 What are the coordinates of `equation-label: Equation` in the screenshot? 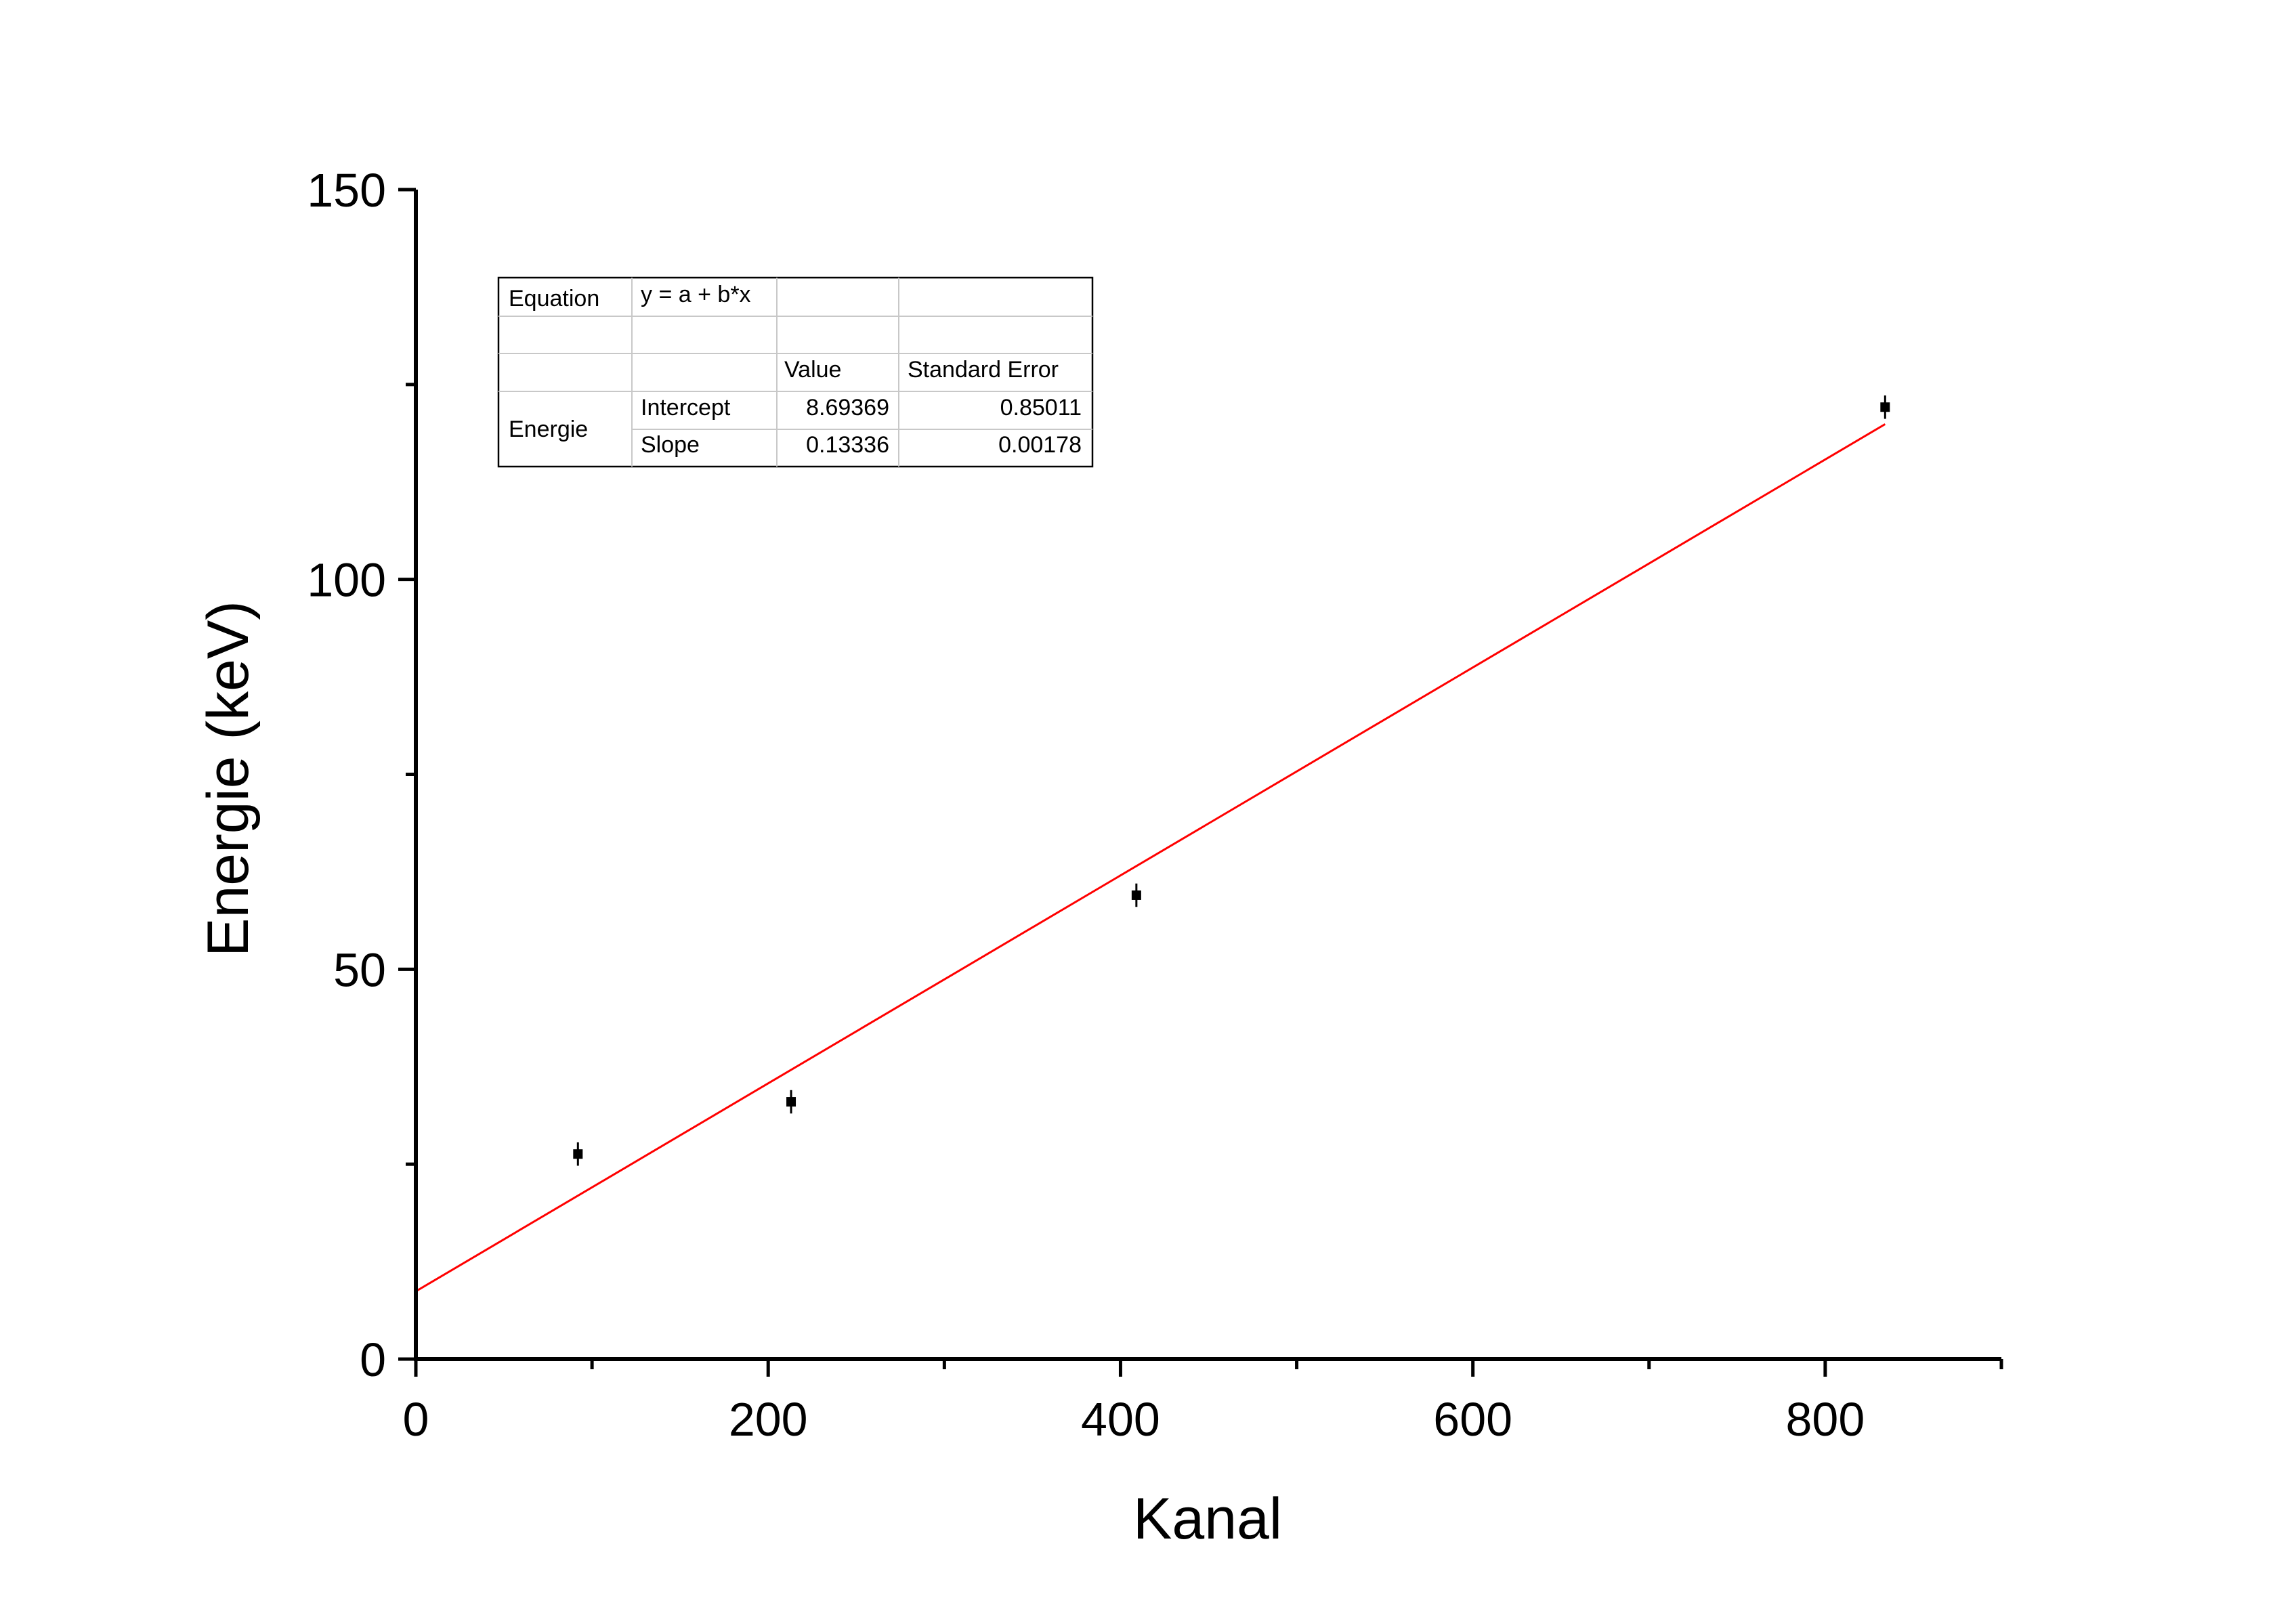 It's located at (554, 299).